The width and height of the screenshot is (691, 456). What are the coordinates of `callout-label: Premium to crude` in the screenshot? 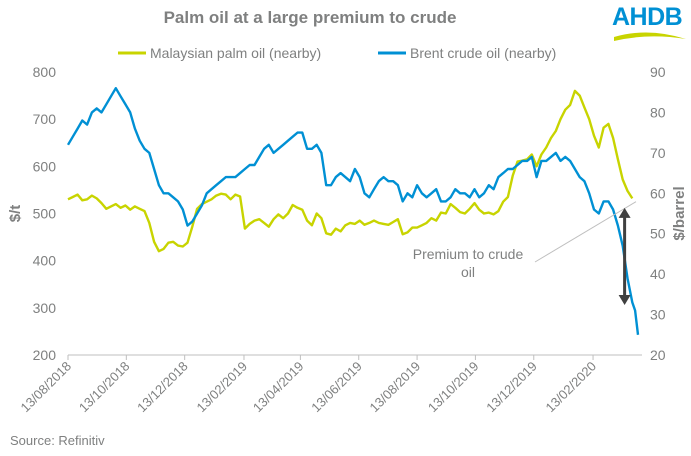 It's located at (468, 254).